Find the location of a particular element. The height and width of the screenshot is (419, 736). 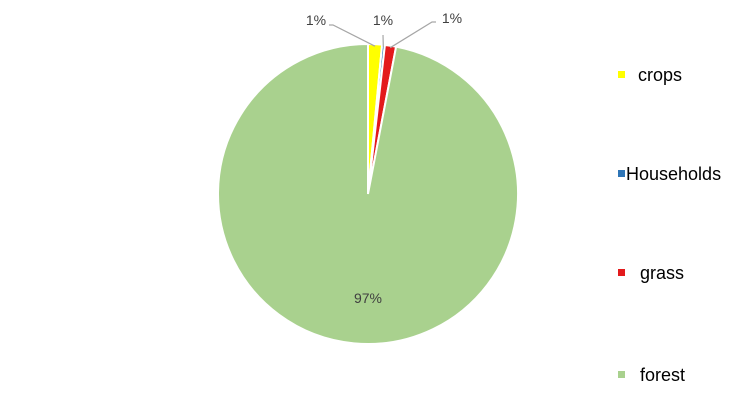

legend-swatch-forest is located at coordinates (621, 374).